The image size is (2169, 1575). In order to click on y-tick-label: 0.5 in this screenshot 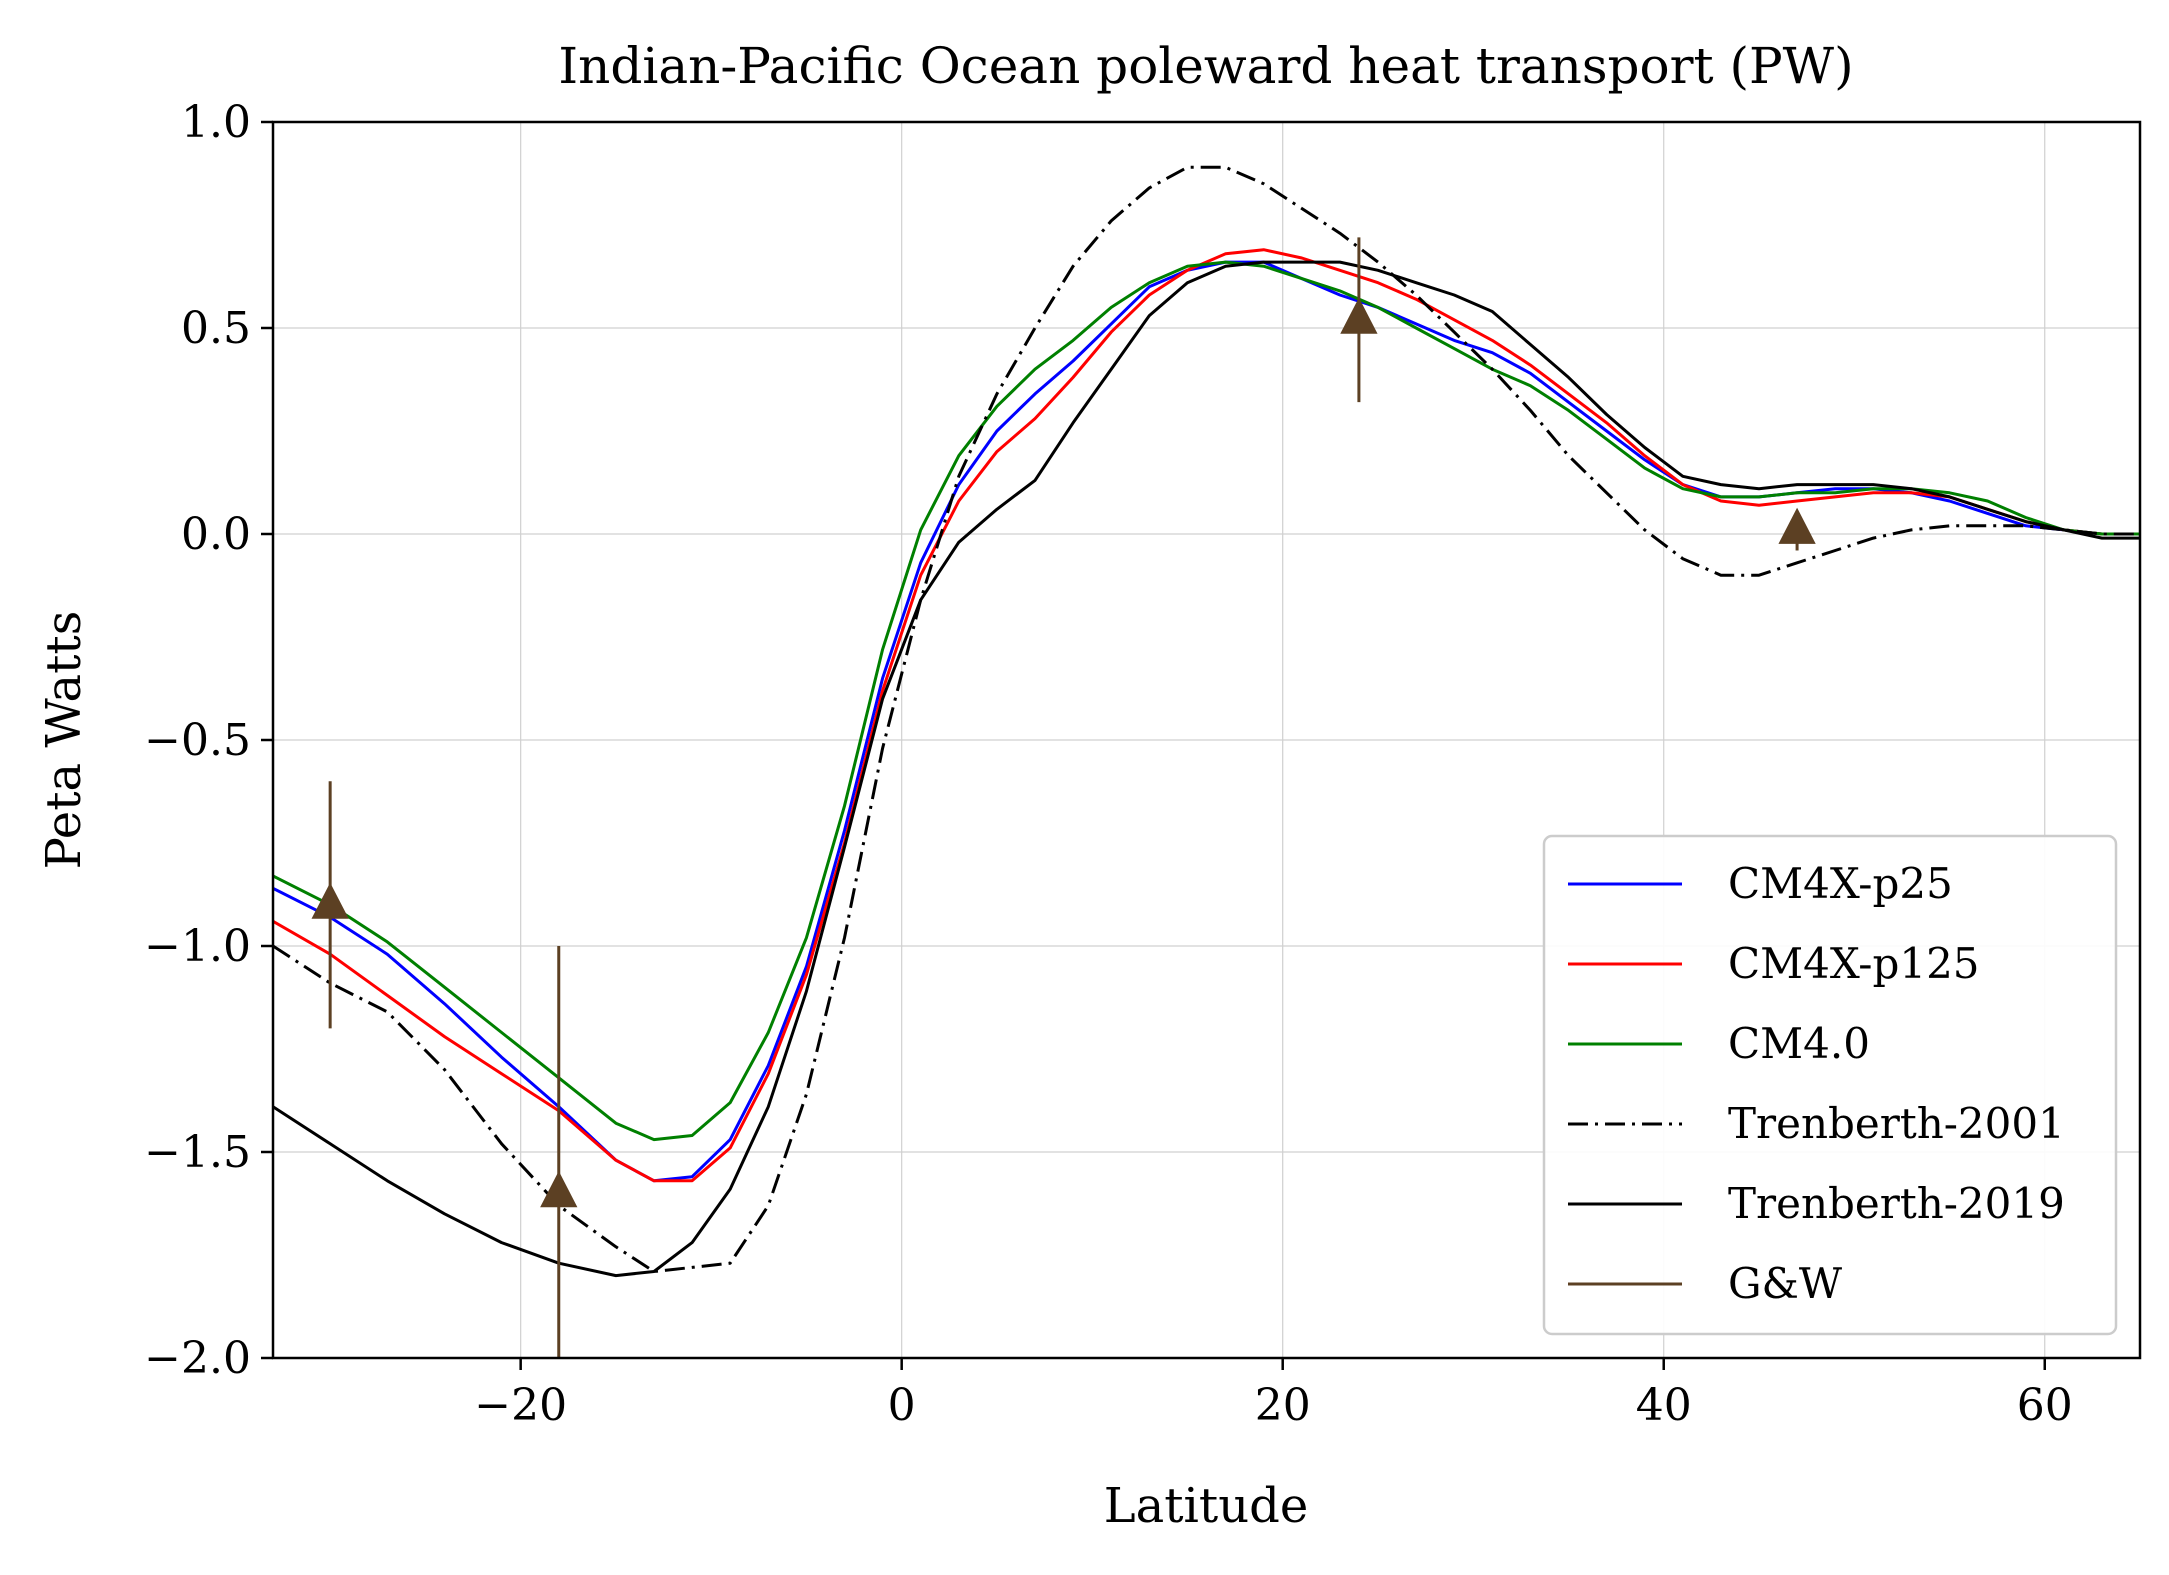, I will do `click(216, 328)`.